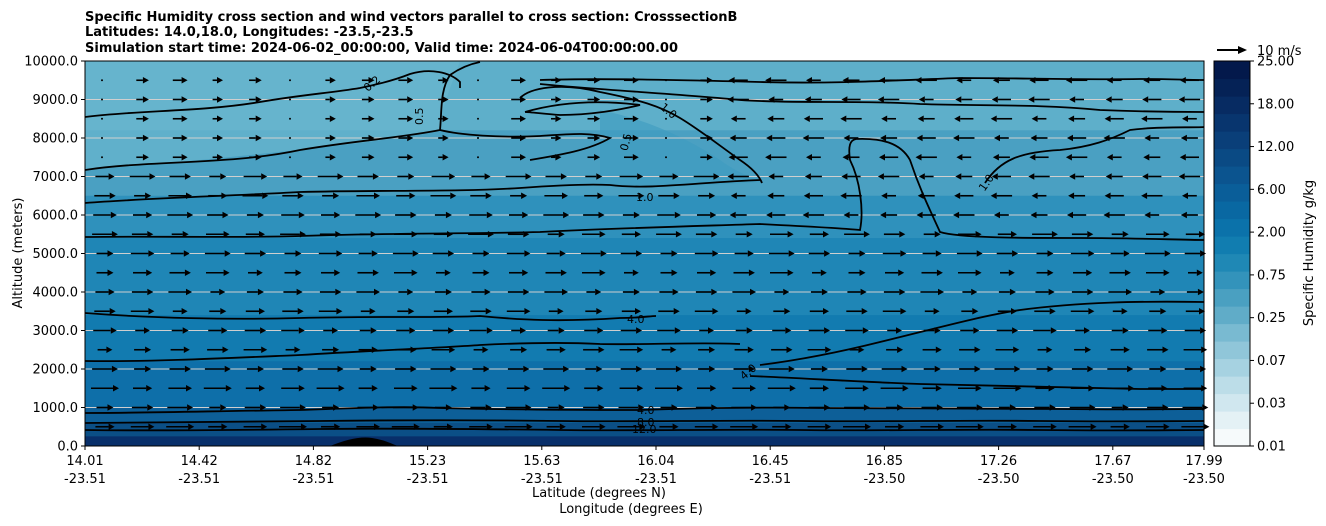 The image size is (1326, 526). What do you see at coordinates (56, 216) in the screenshot?
I see `y-tick-label: 6000.0` at bounding box center [56, 216].